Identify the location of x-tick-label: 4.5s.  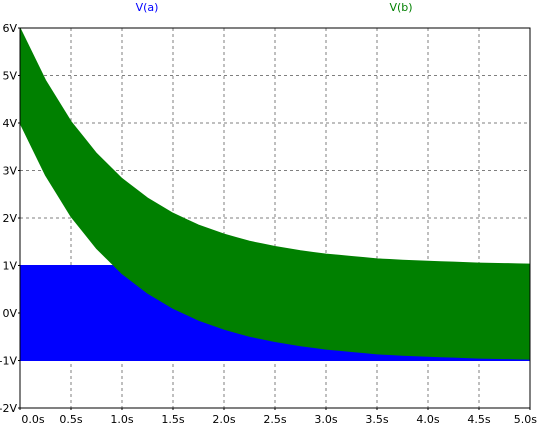
(478, 419).